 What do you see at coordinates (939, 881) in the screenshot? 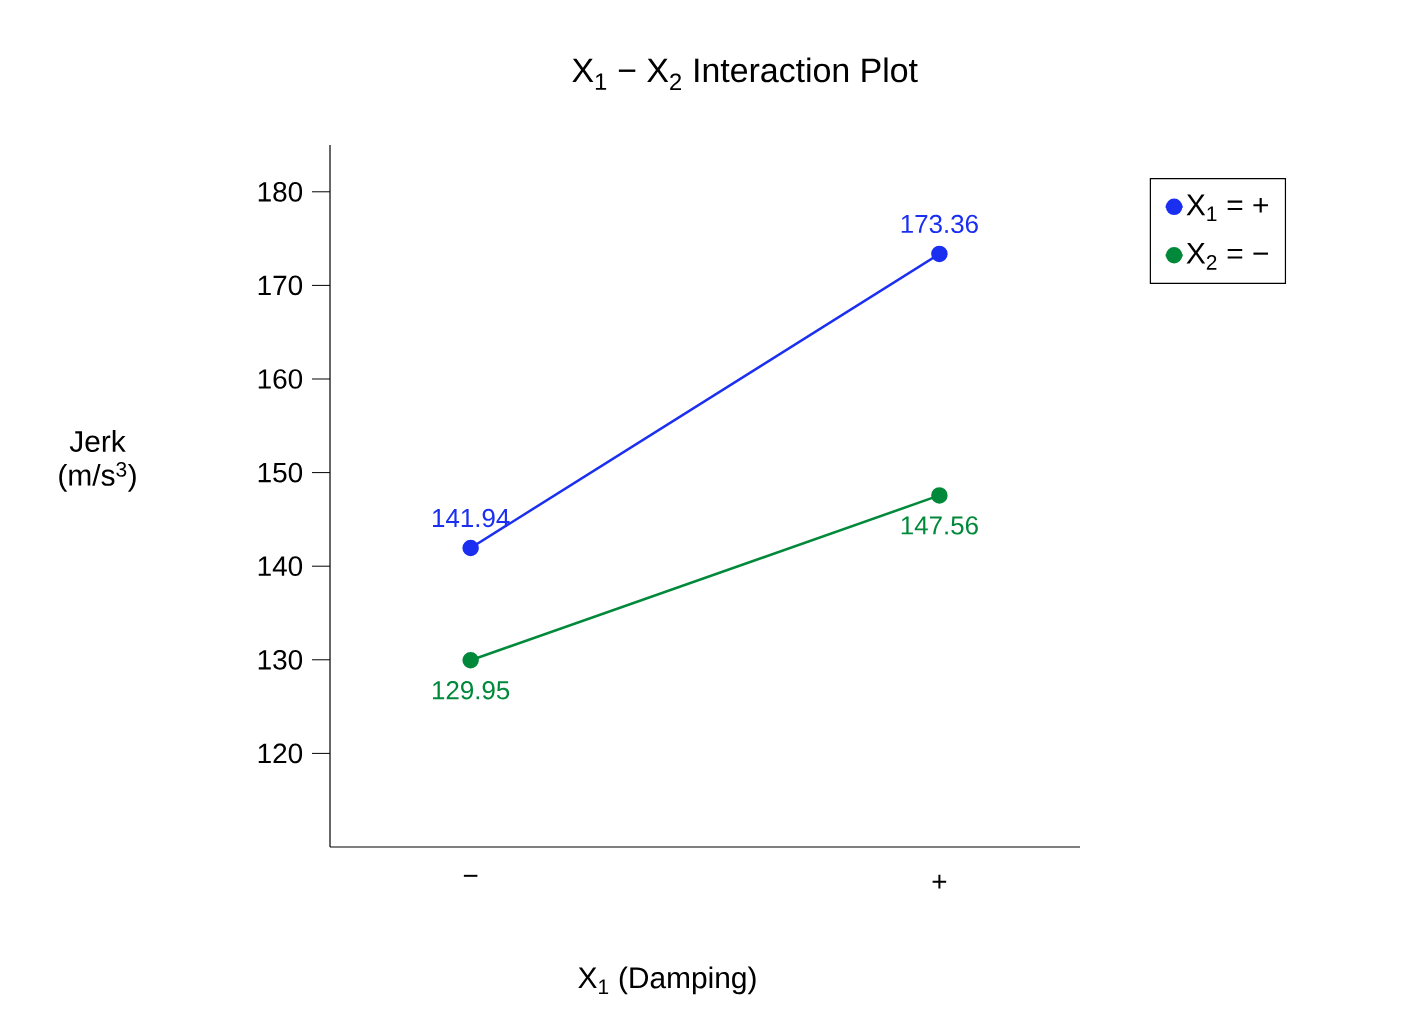
I see `x-tick-label: +` at bounding box center [939, 881].